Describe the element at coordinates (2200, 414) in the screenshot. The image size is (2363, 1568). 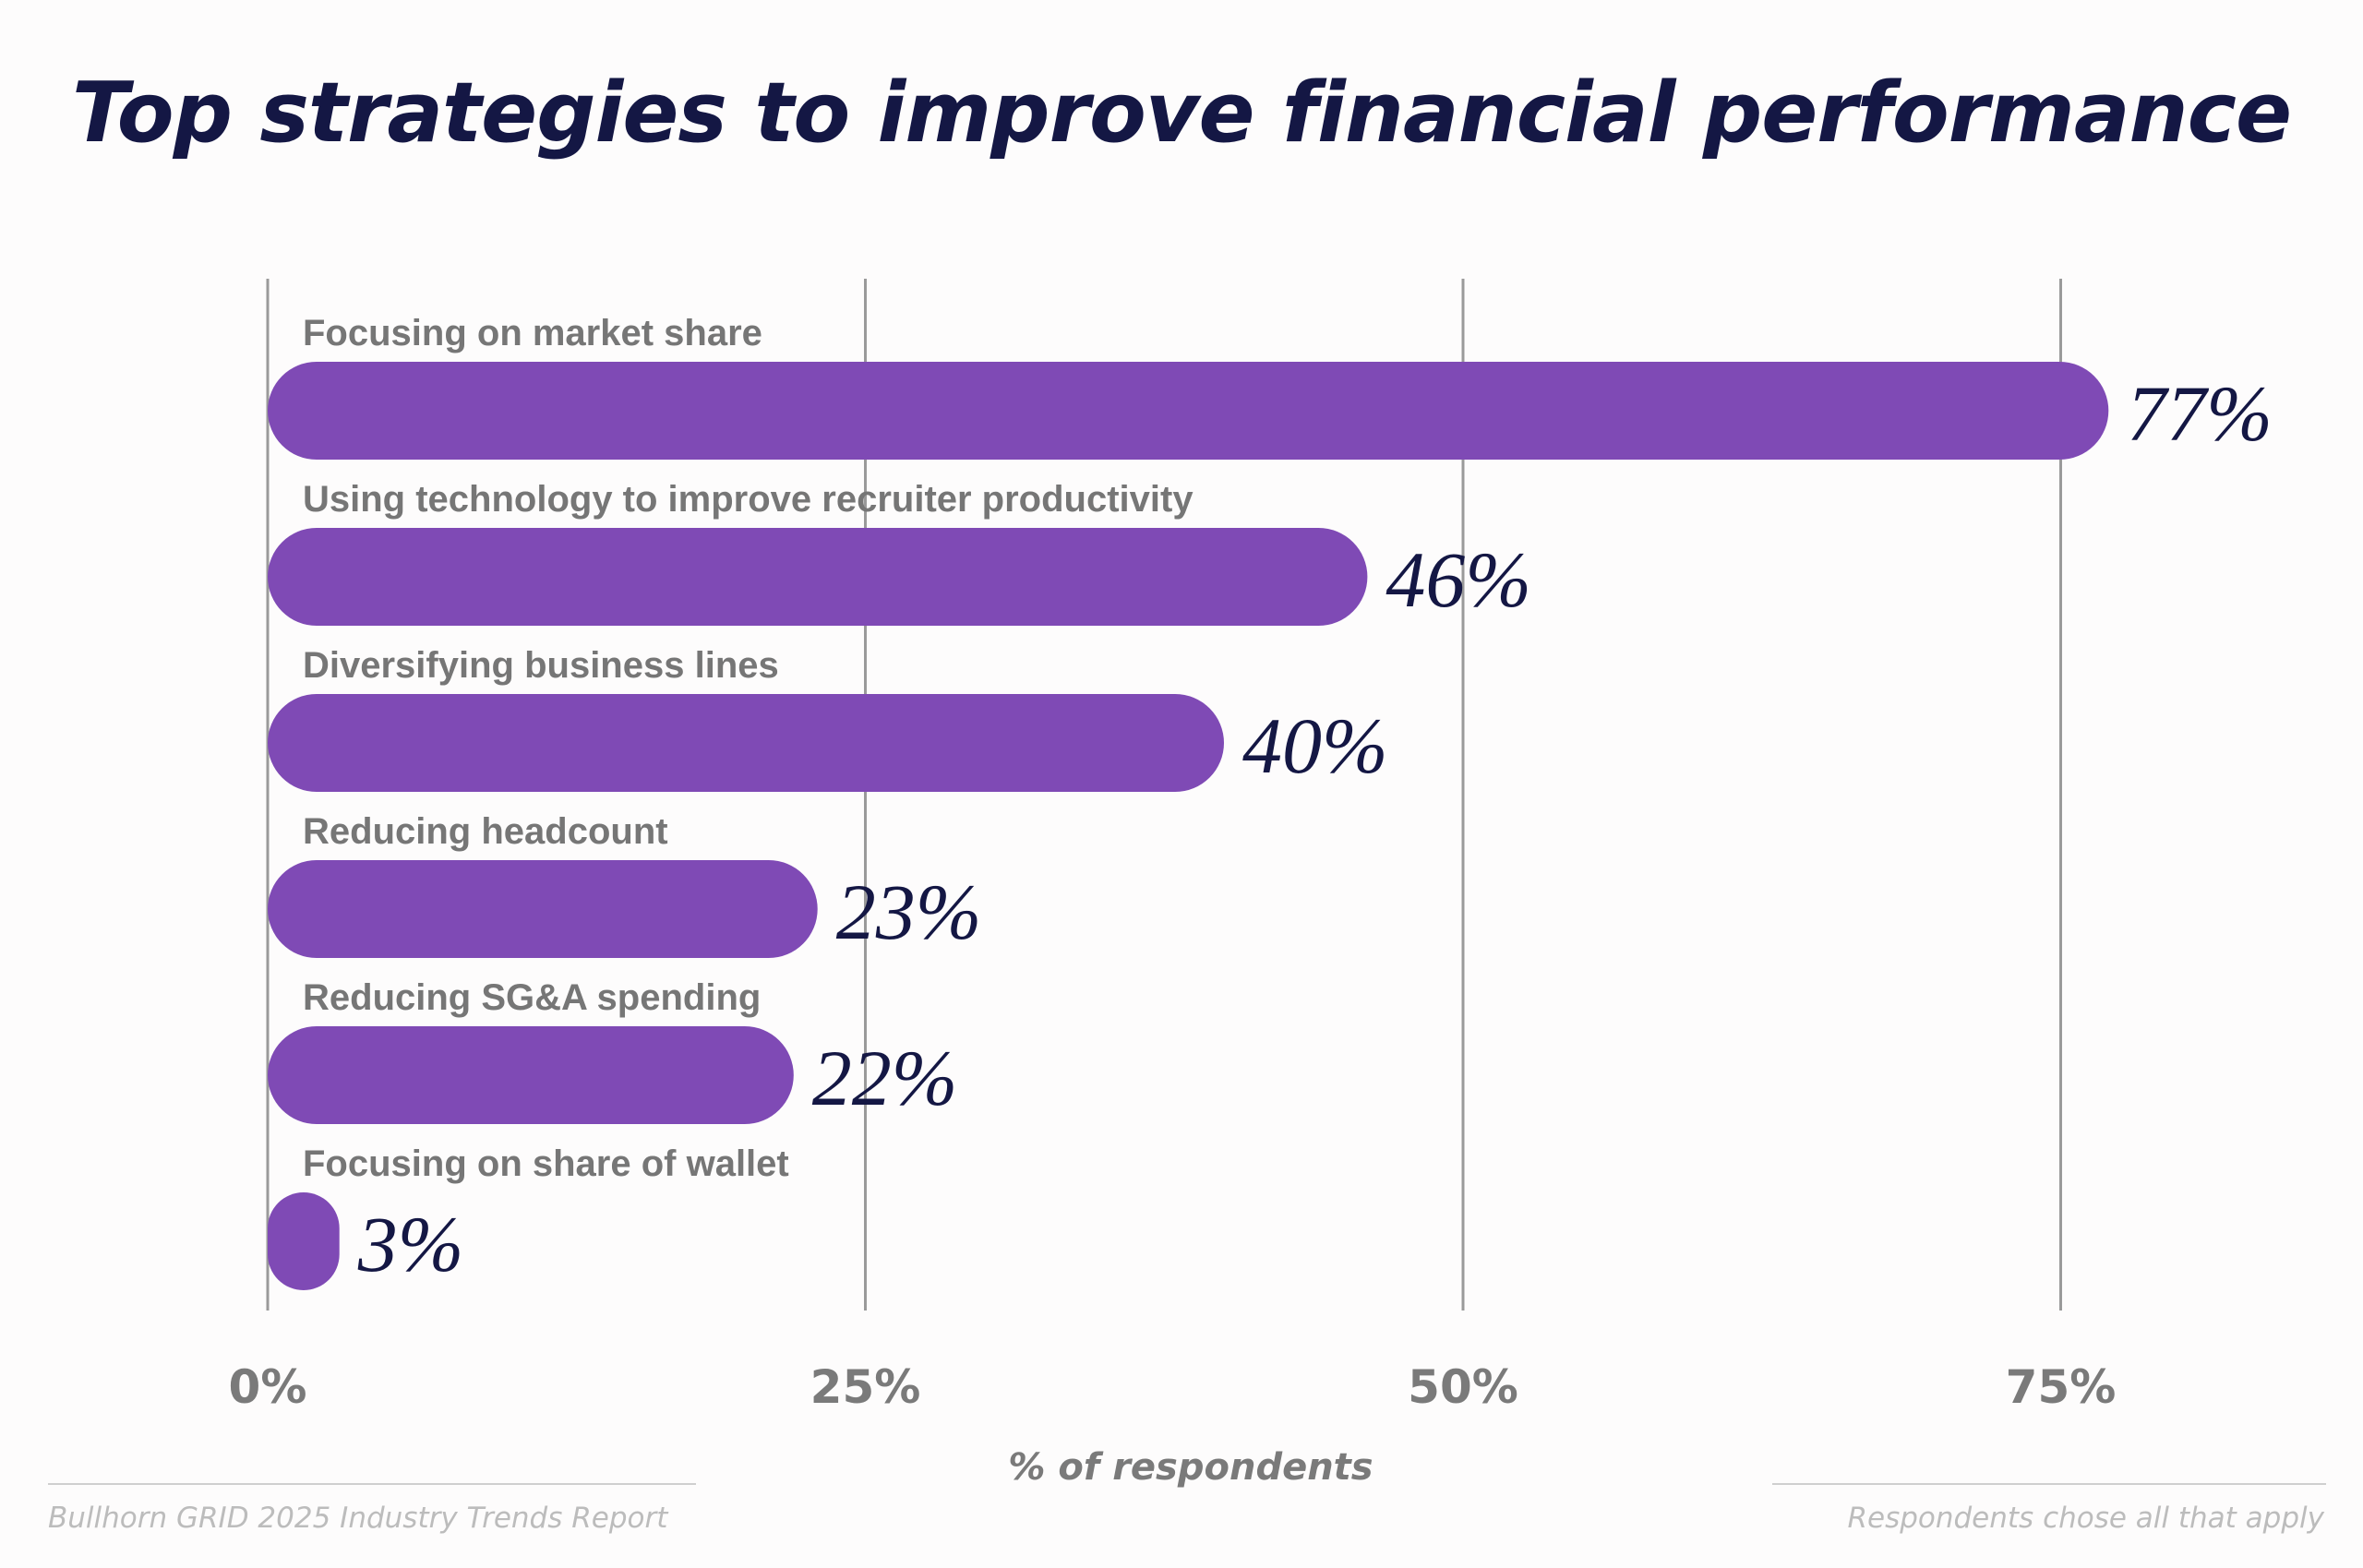
I see `data-label: 77%` at that location.